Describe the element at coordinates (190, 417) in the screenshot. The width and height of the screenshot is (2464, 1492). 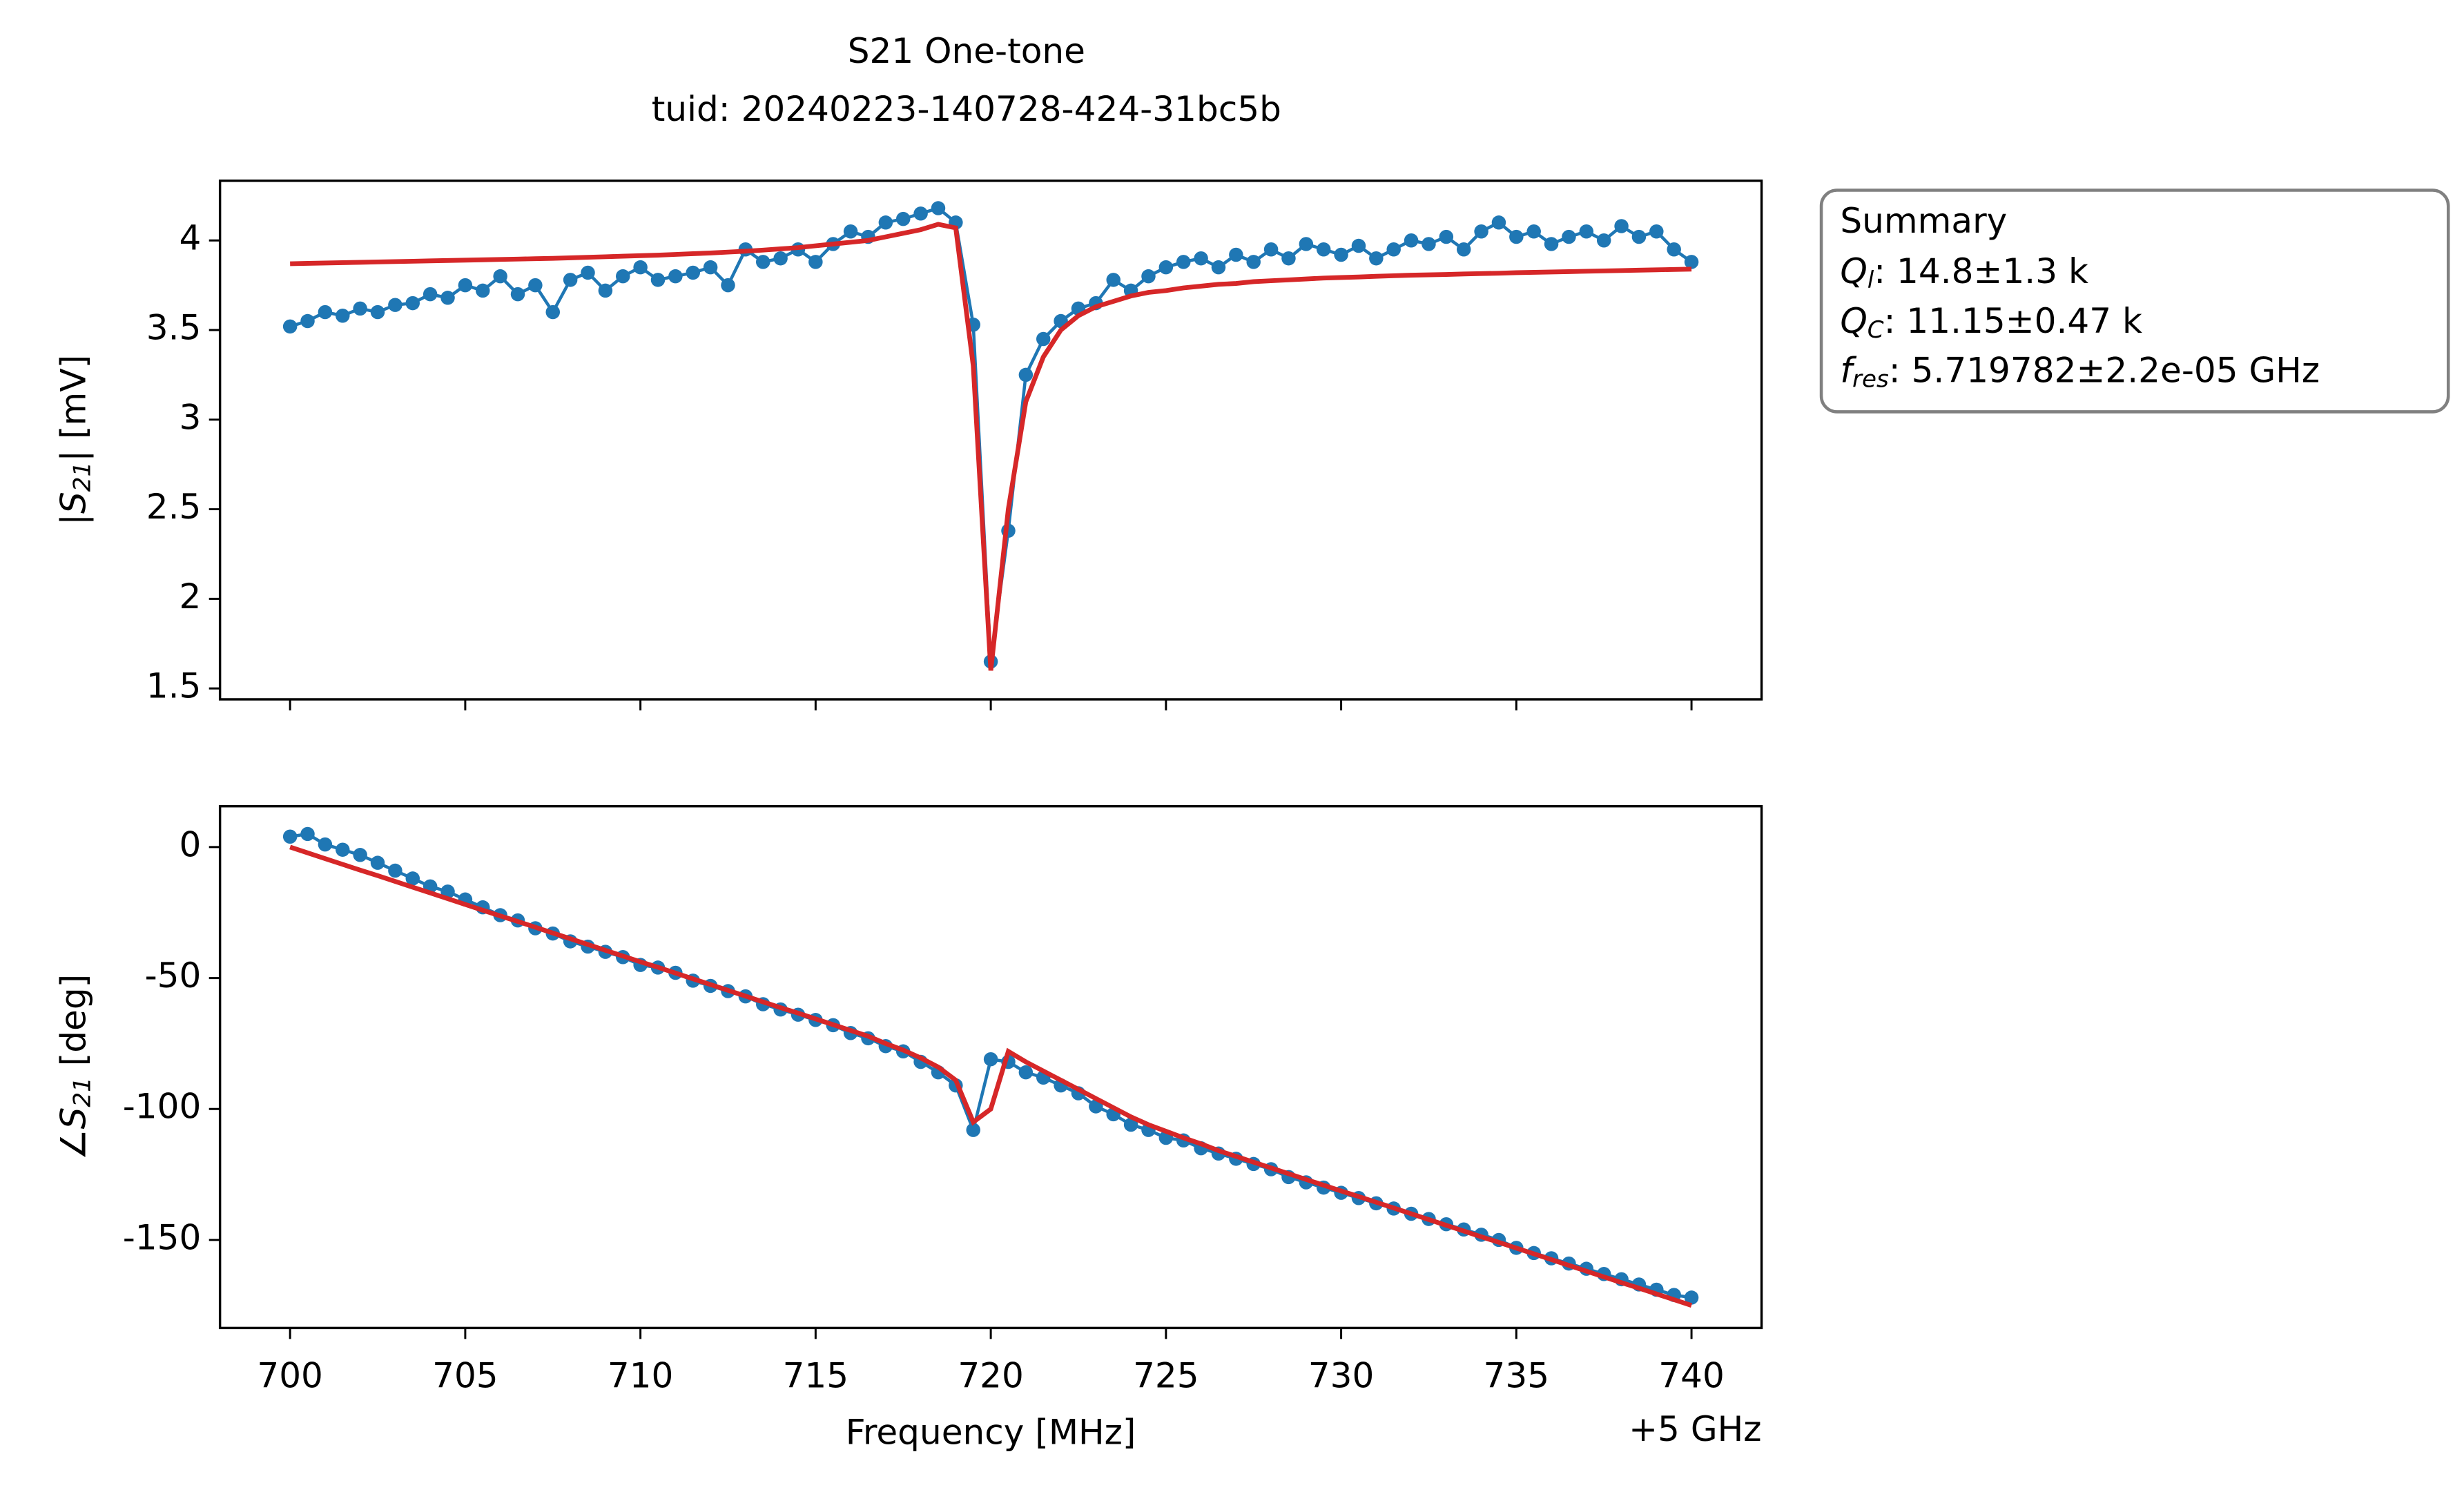
I see `y-tick-label: 3` at that location.